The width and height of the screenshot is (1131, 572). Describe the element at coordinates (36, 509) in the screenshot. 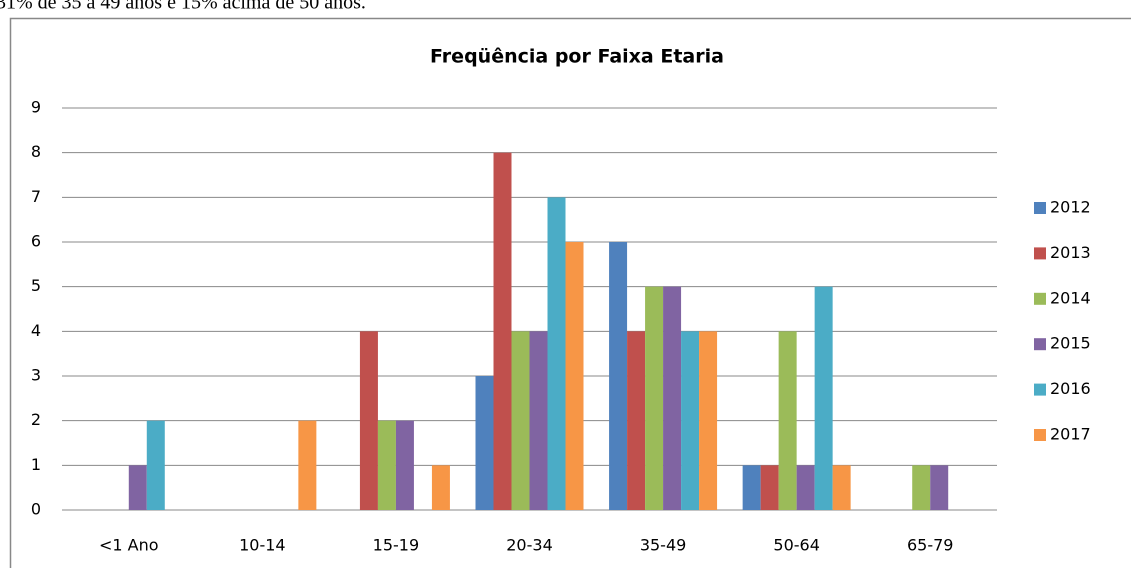

I see `y-tick-label: 0` at that location.